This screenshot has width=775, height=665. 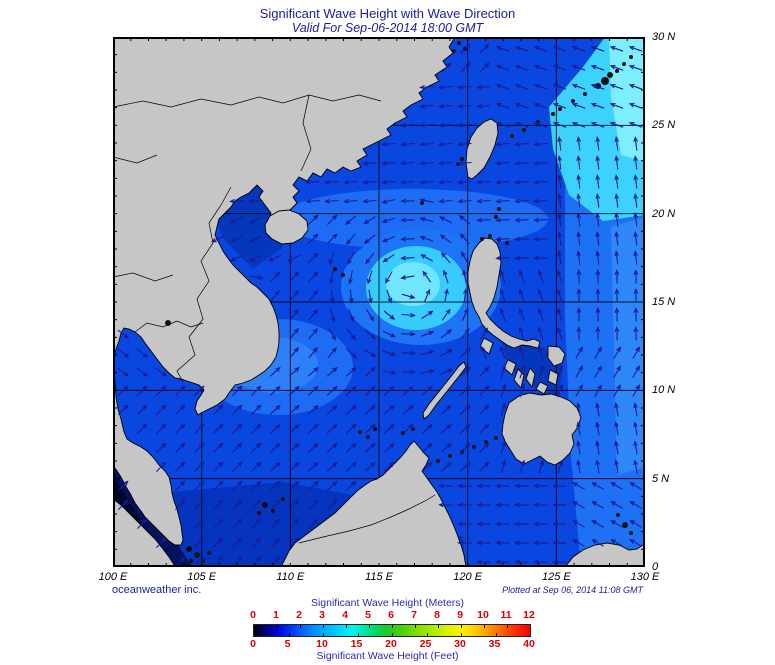 What do you see at coordinates (542, 388) in the screenshot?
I see `landmass-bohol` at bounding box center [542, 388].